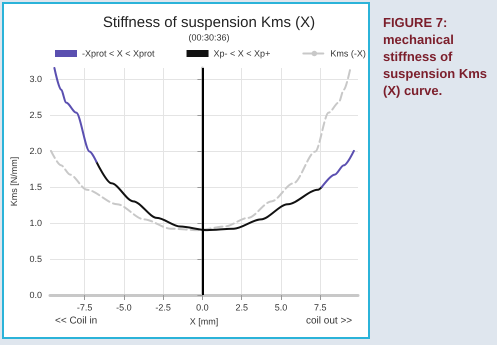  What do you see at coordinates (209, 37) in the screenshot?
I see `chart-subtitle: (00:30:36)` at bounding box center [209, 37].